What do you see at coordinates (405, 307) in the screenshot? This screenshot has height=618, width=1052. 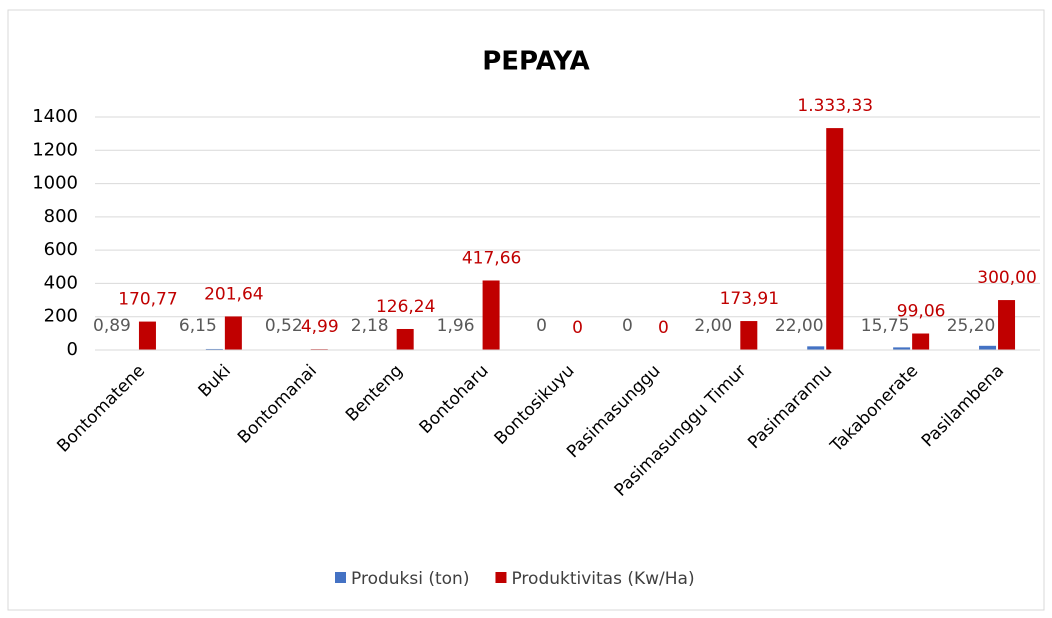 I see `data-label: 126,24` at bounding box center [405, 307].